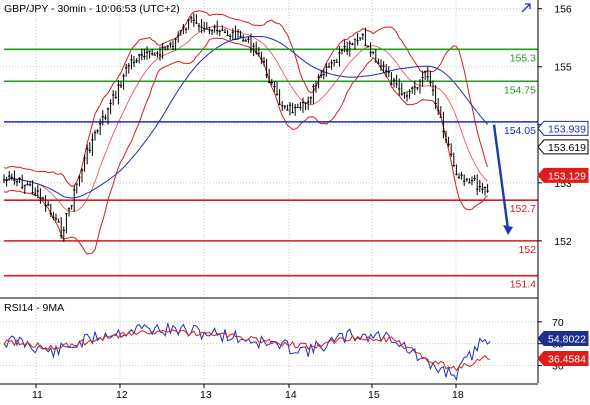 This screenshot has width=590, height=405. What do you see at coordinates (558, 367) in the screenshot?
I see `rsi-tick-label: 30` at bounding box center [558, 367].